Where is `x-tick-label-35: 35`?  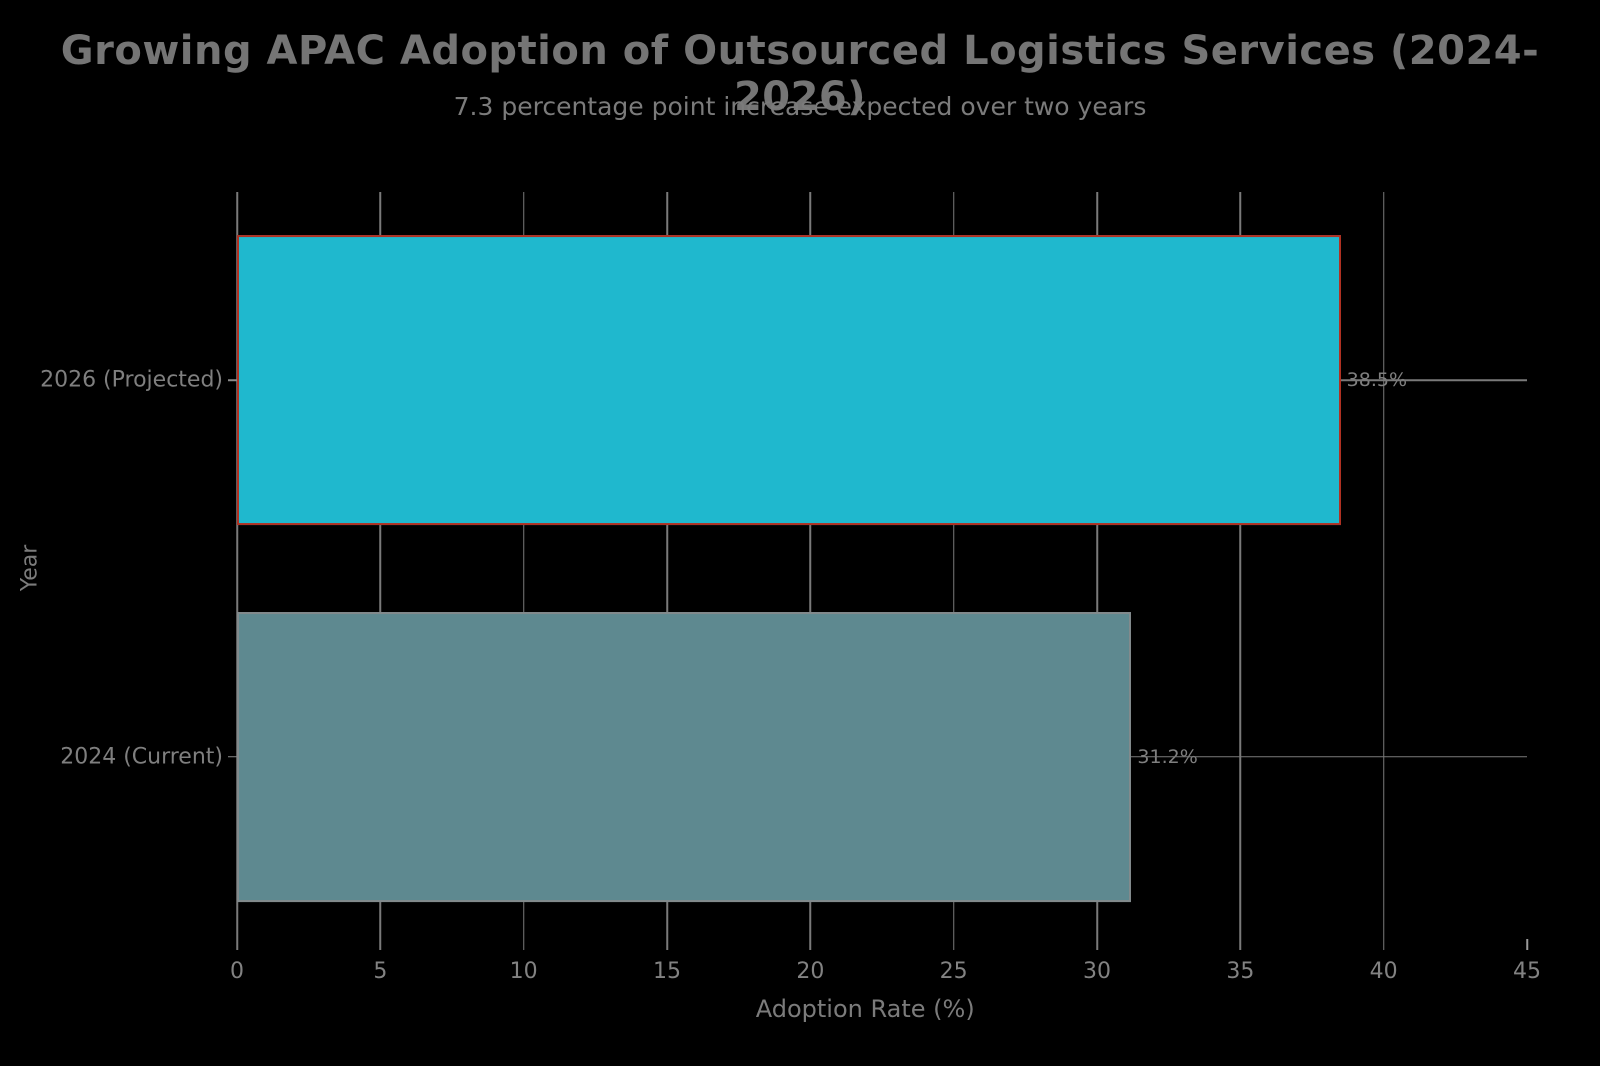 x-tick-label-35: 35 is located at coordinates (1240, 971).